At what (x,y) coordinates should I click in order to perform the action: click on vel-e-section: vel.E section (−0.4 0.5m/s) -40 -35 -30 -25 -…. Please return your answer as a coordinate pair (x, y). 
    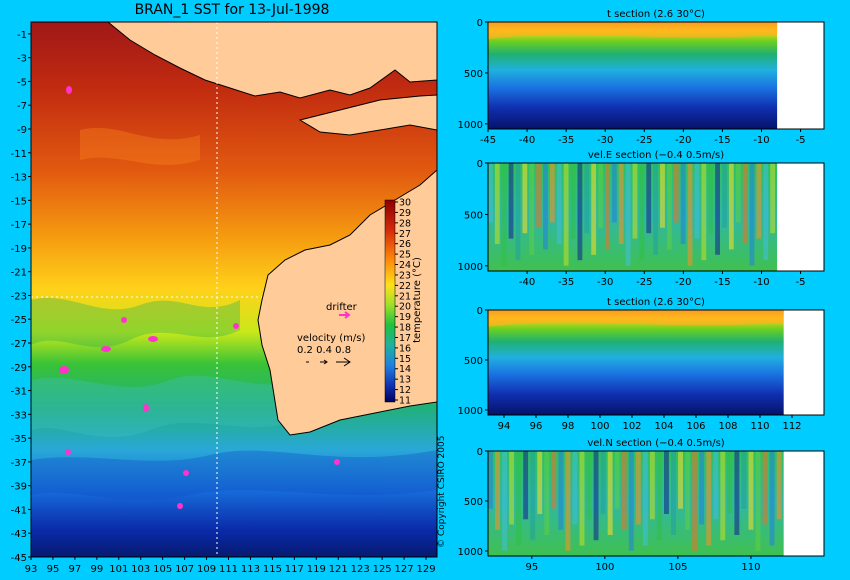
    Looking at the image, I should click on (641, 219).